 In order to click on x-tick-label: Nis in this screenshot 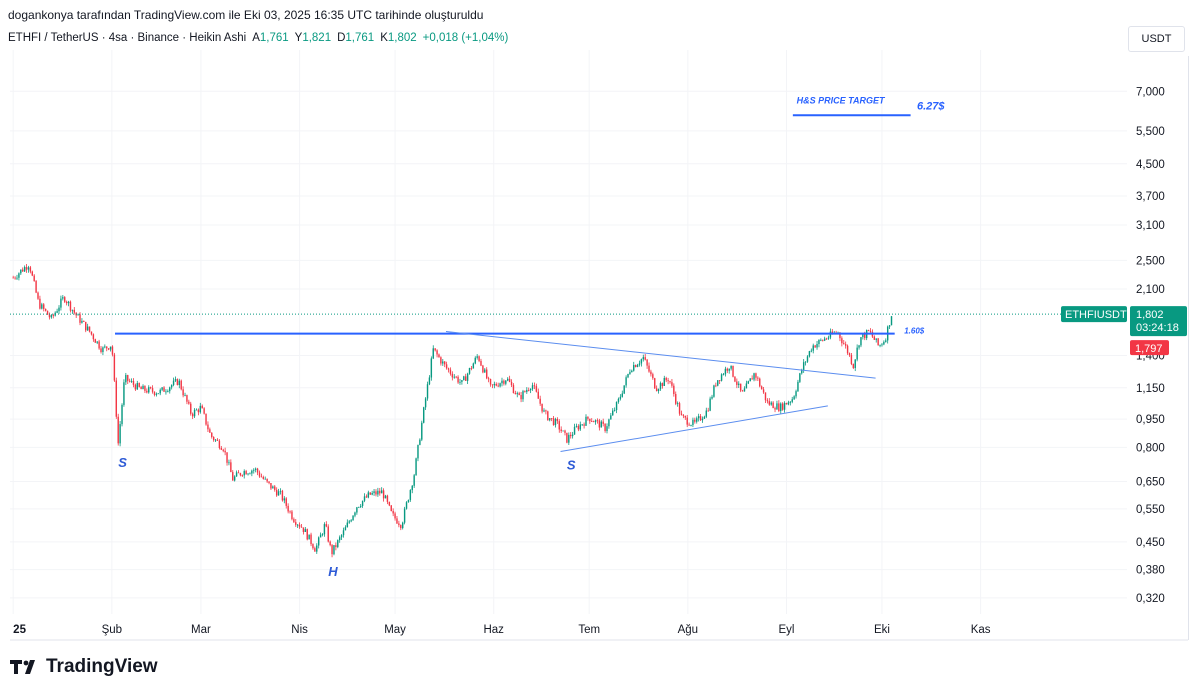, I will do `click(299, 630)`.